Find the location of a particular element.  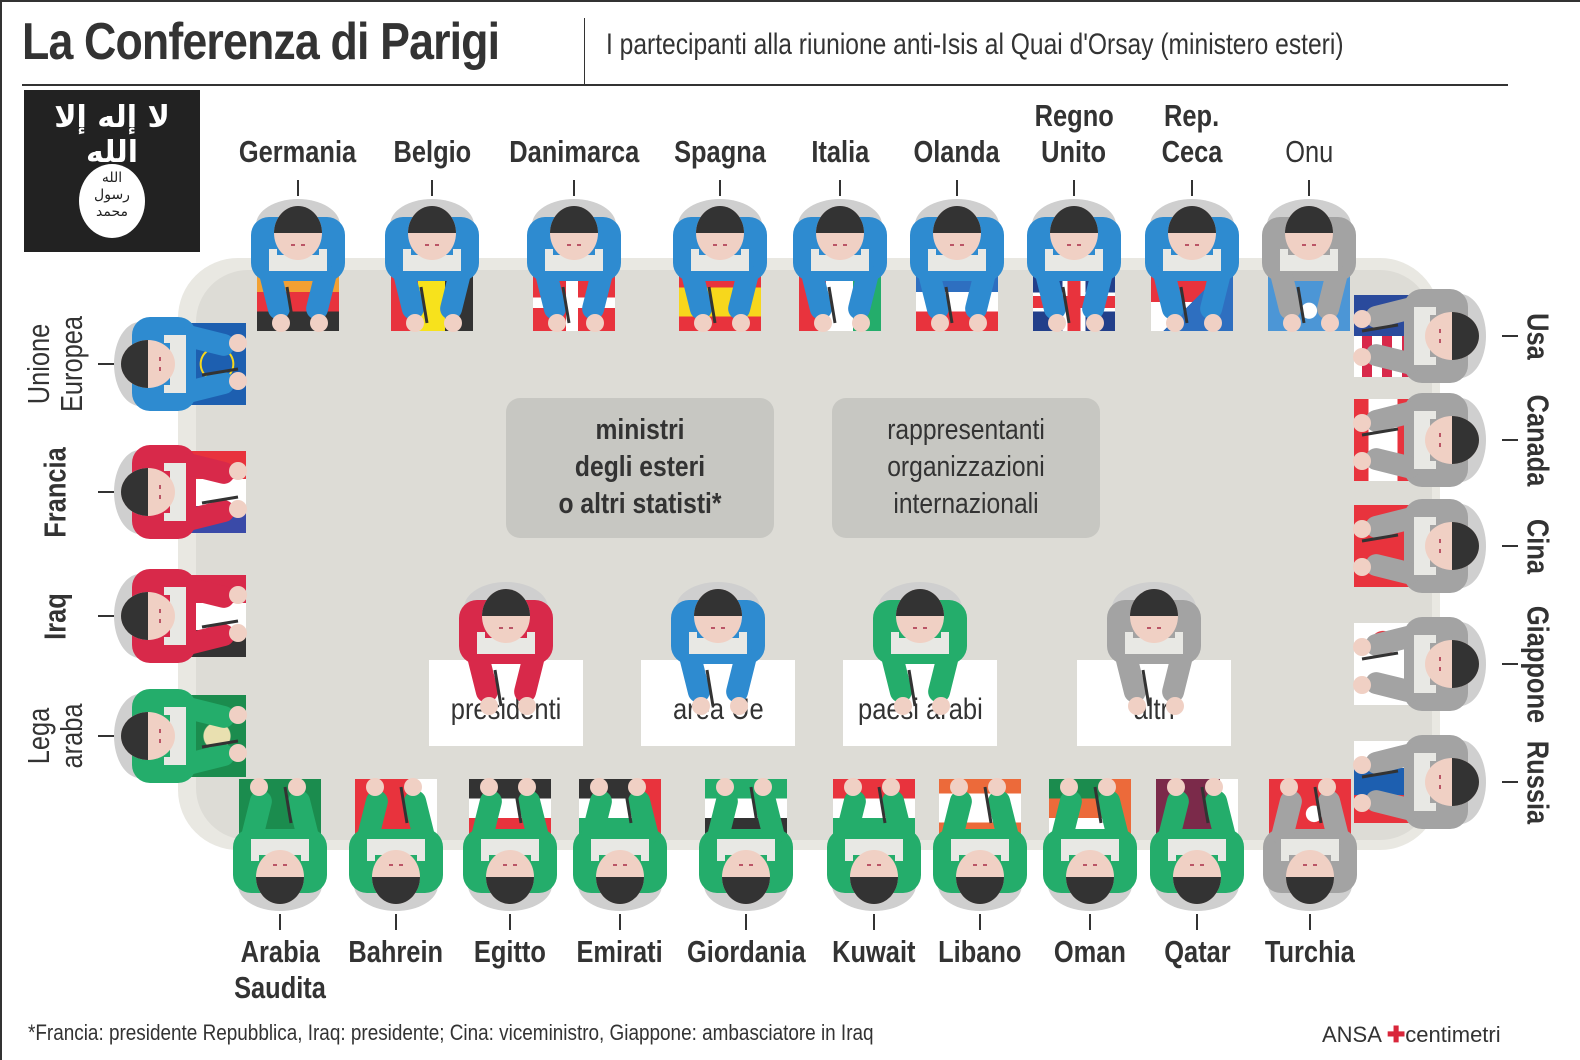

seat-label-line: araba is located at coordinates (71, 736).